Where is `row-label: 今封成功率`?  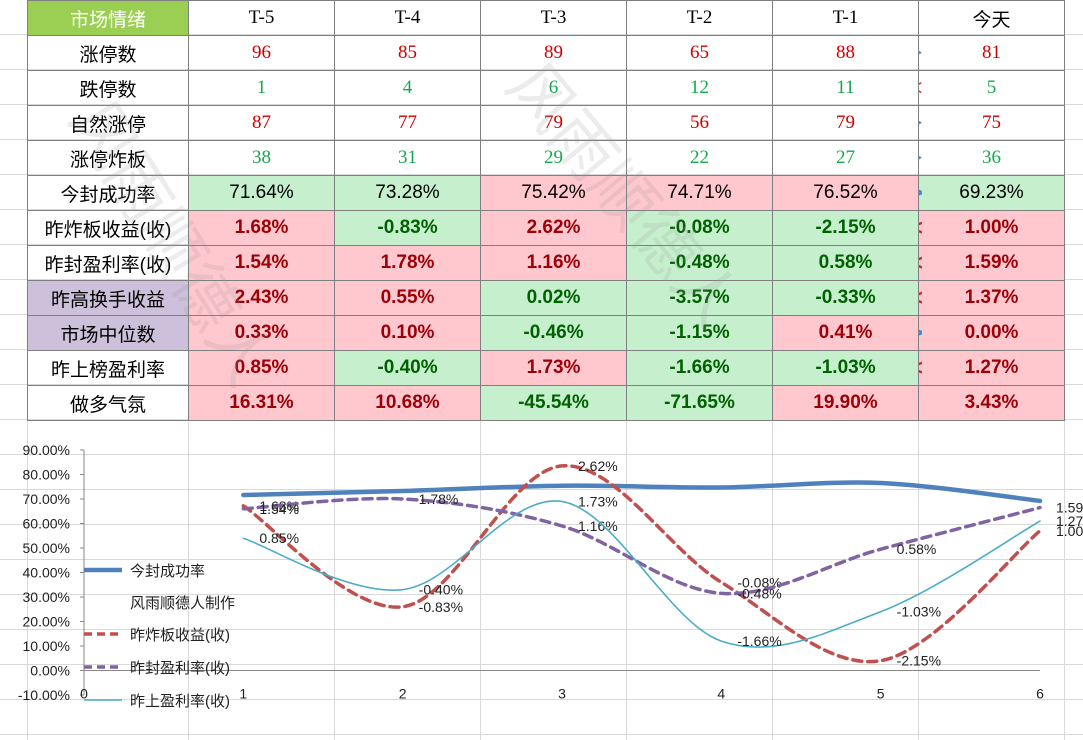
row-label: 今封成功率 is located at coordinates (108, 193).